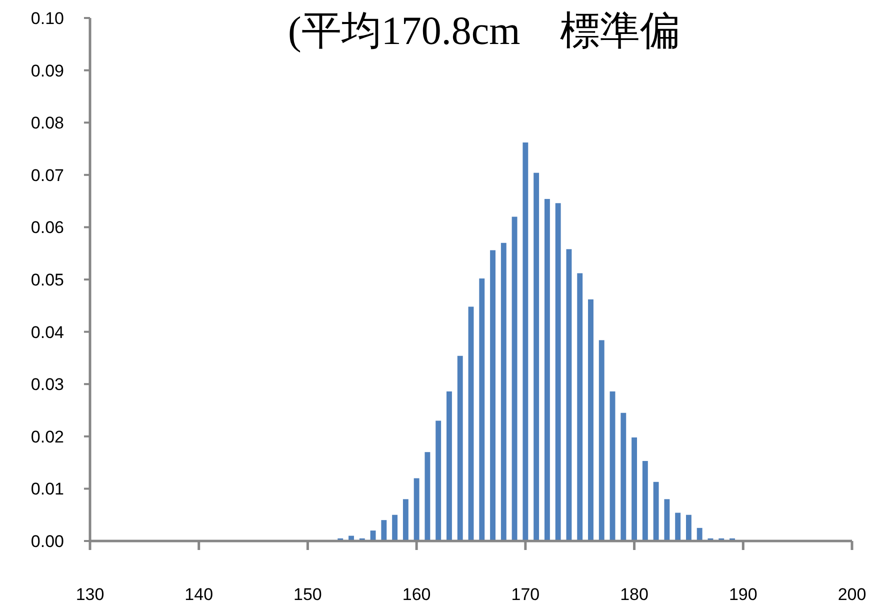 Image resolution: width=878 pixels, height=609 pixels. What do you see at coordinates (47, 436) in the screenshot?
I see `y-tick-label: 0.02` at bounding box center [47, 436].